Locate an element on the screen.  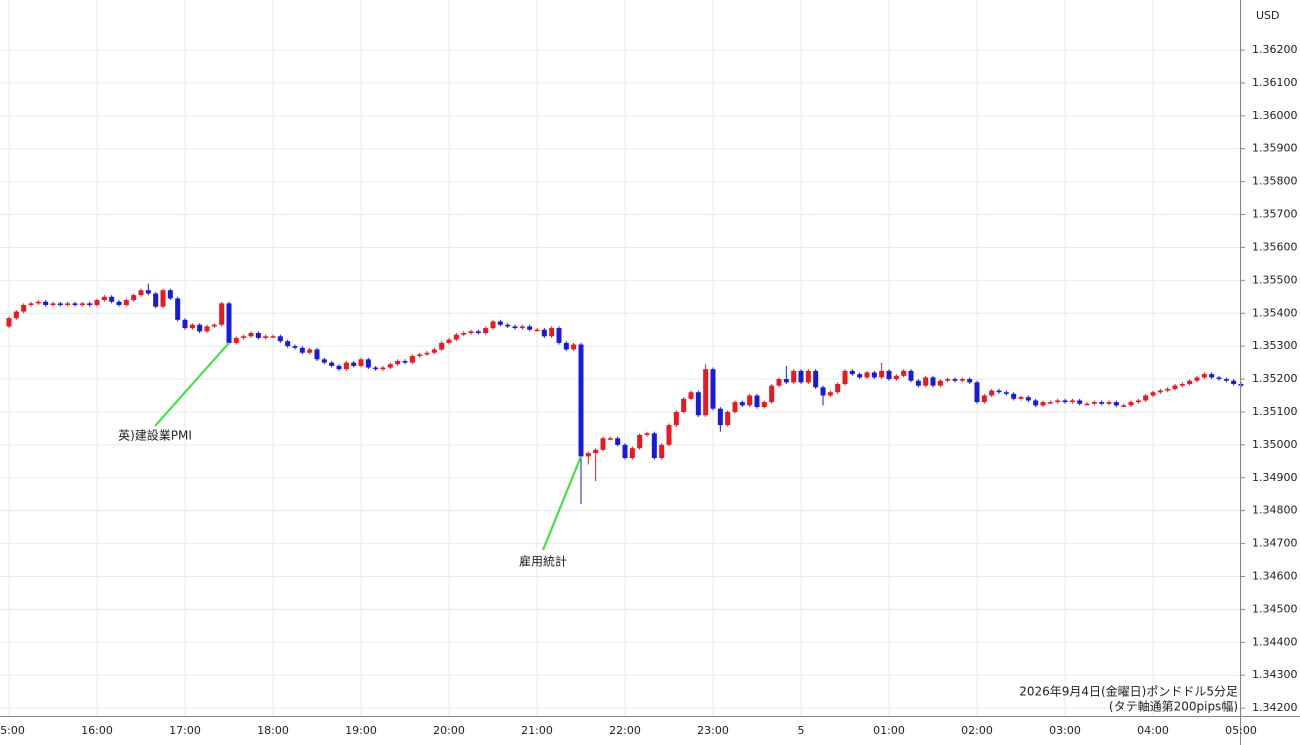
y-tick-label: 1.34700 is located at coordinates (1275, 543).